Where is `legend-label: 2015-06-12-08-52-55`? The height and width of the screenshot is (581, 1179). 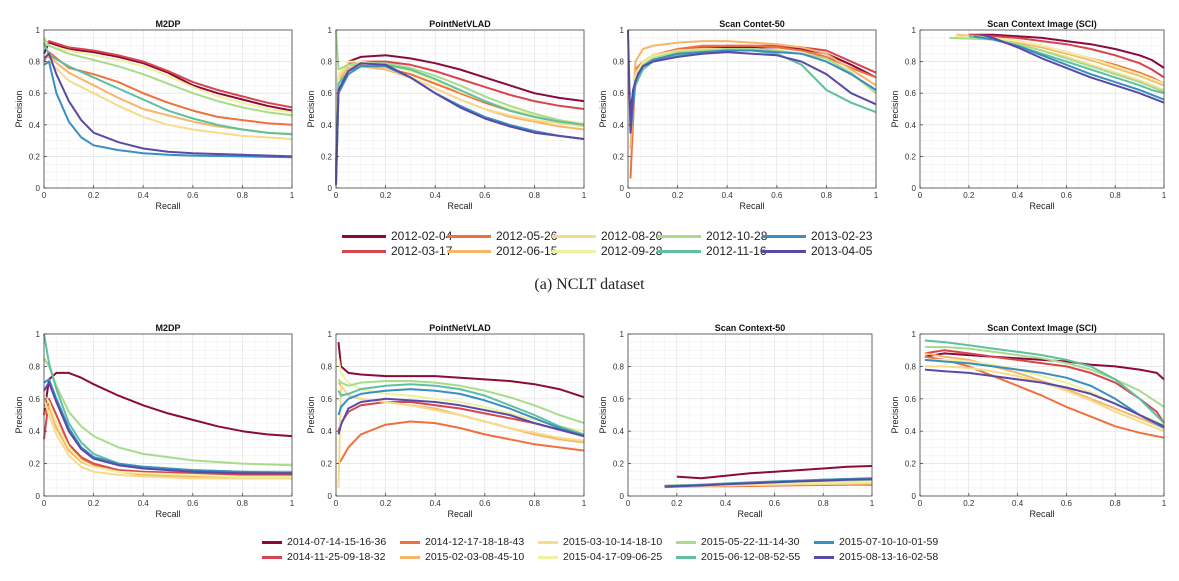 legend-label: 2015-06-12-08-52-55 is located at coordinates (751, 557).